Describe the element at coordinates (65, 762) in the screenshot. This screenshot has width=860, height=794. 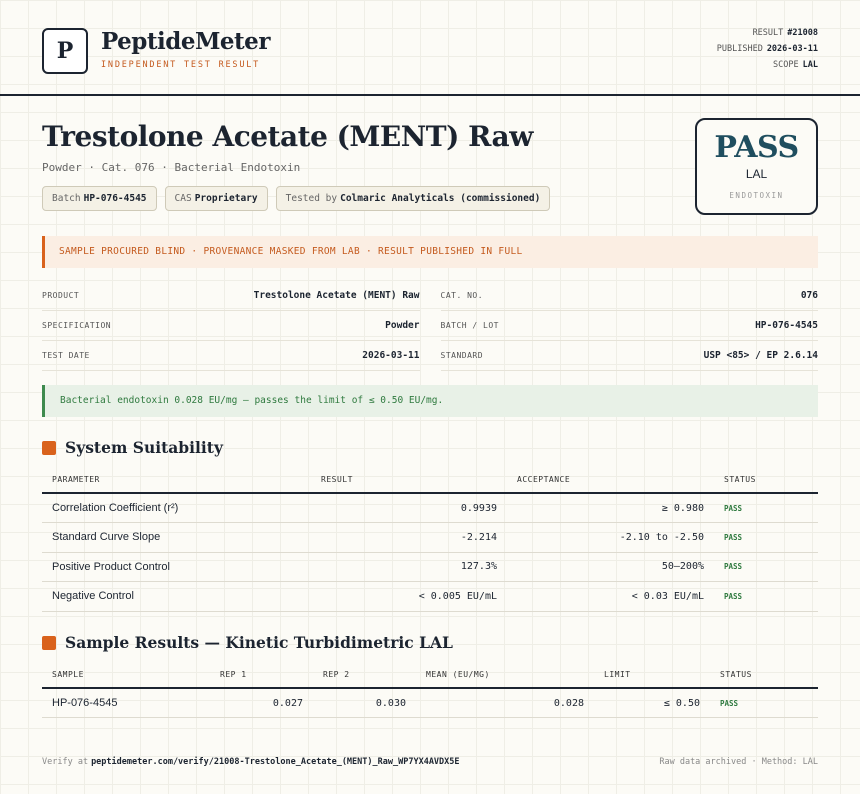
I see `verify-label: Verify at` at that location.